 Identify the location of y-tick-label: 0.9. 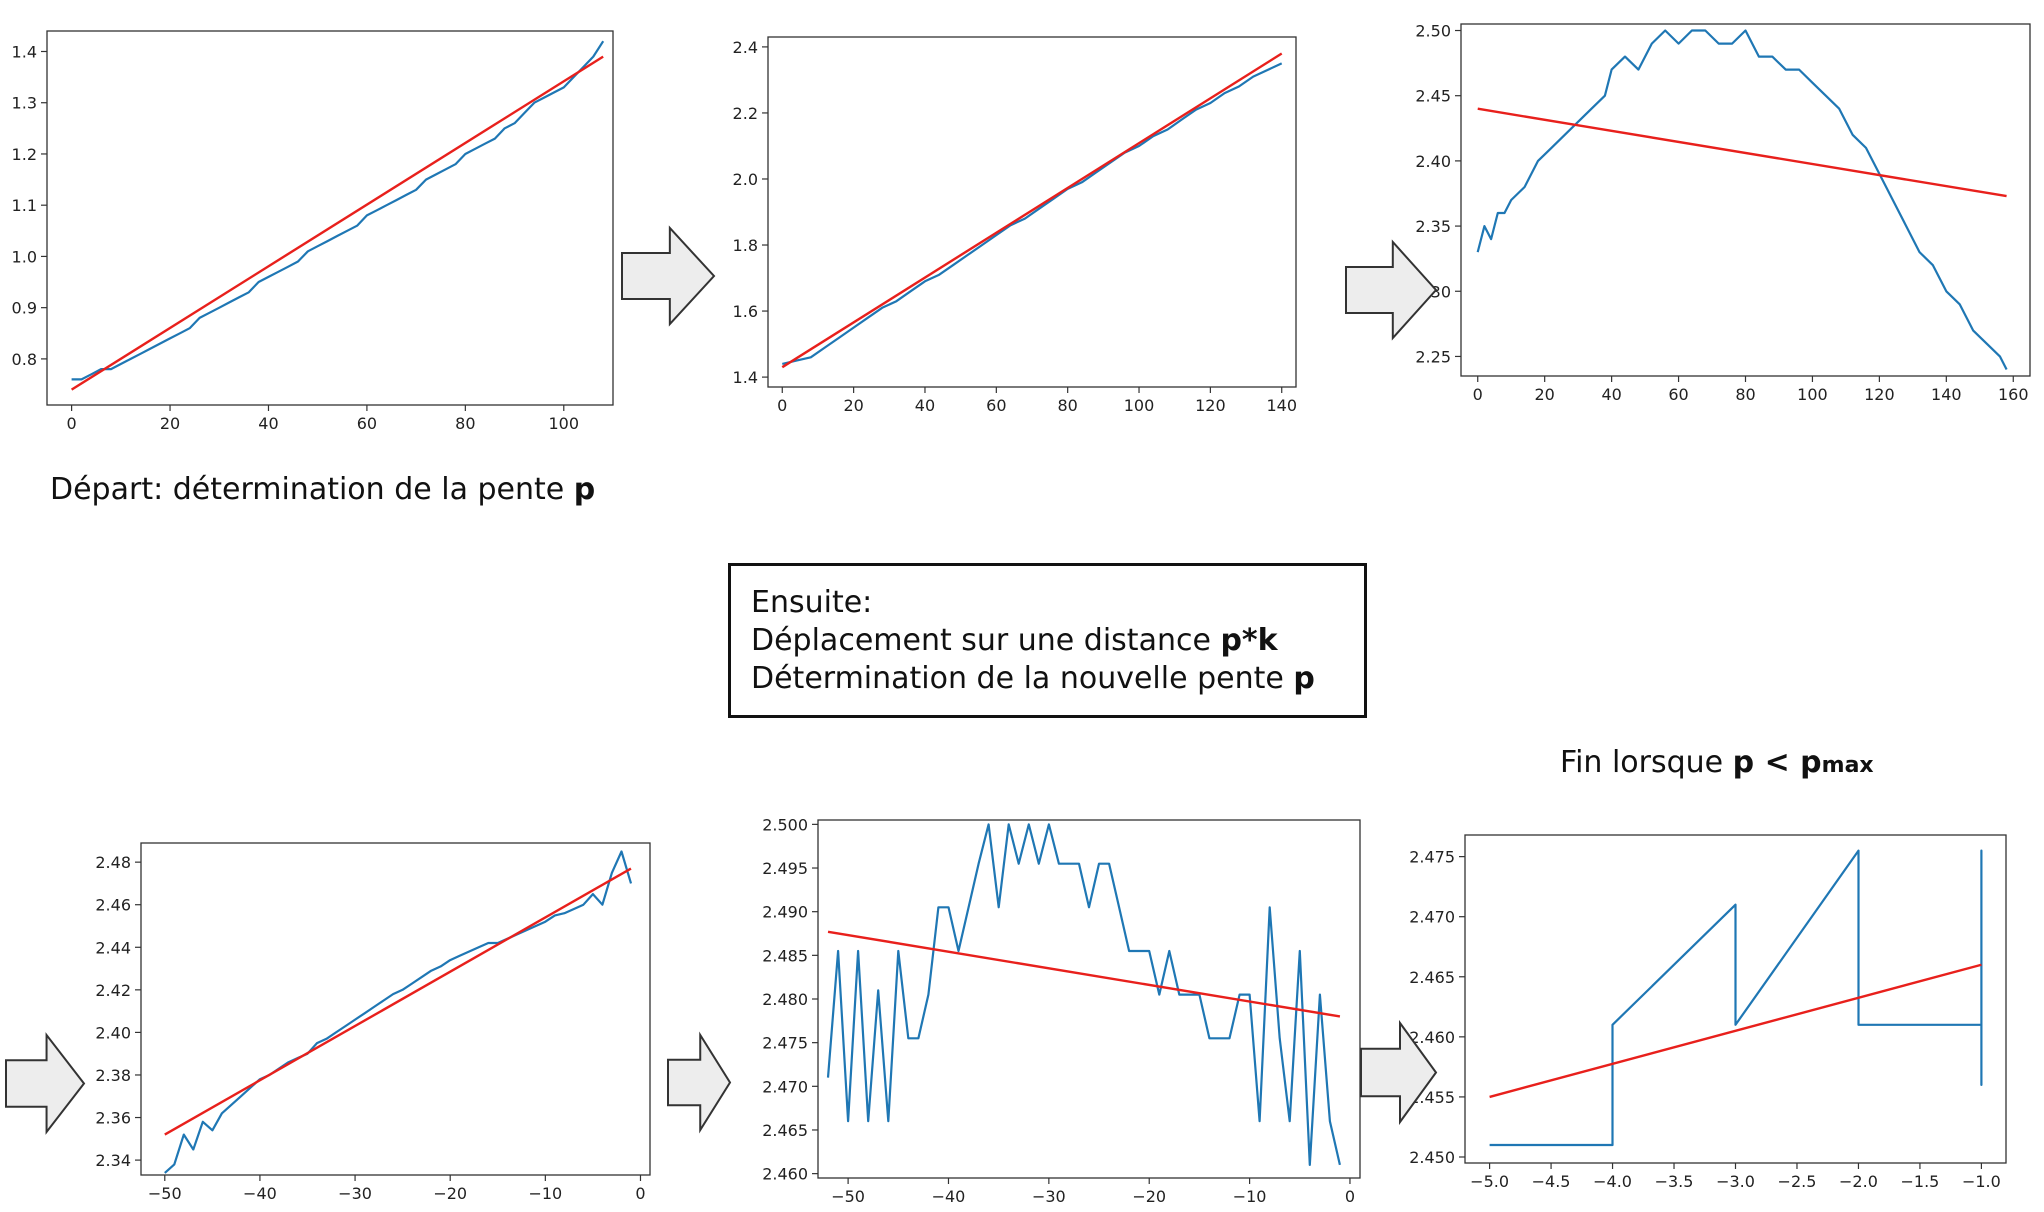
(24, 308).